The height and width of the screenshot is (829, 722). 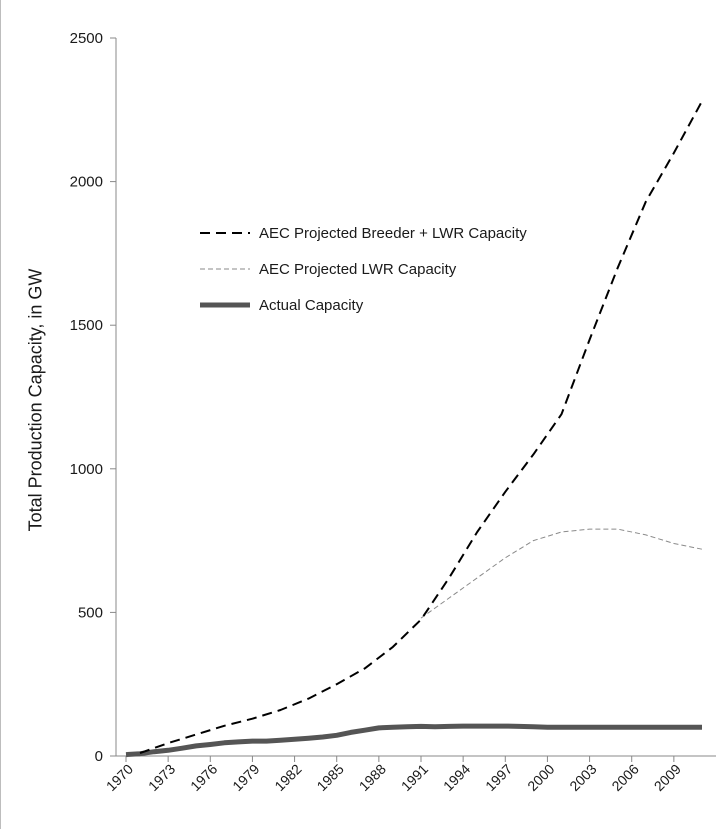 What do you see at coordinates (99, 756) in the screenshot?
I see `y-tick-label: 0` at bounding box center [99, 756].